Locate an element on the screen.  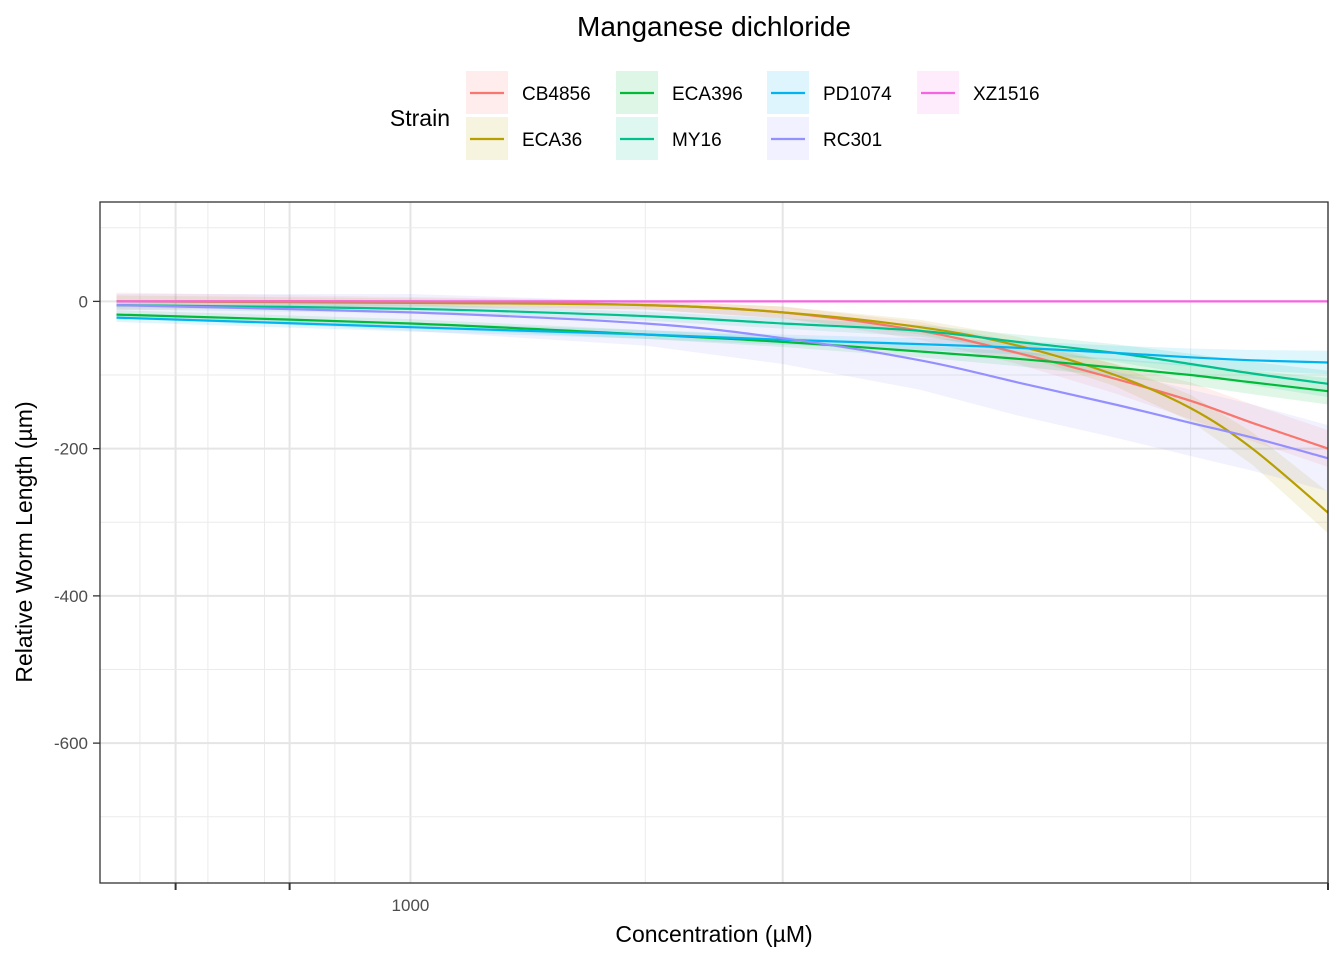
x-tick-label: 1000 is located at coordinates (411, 905).